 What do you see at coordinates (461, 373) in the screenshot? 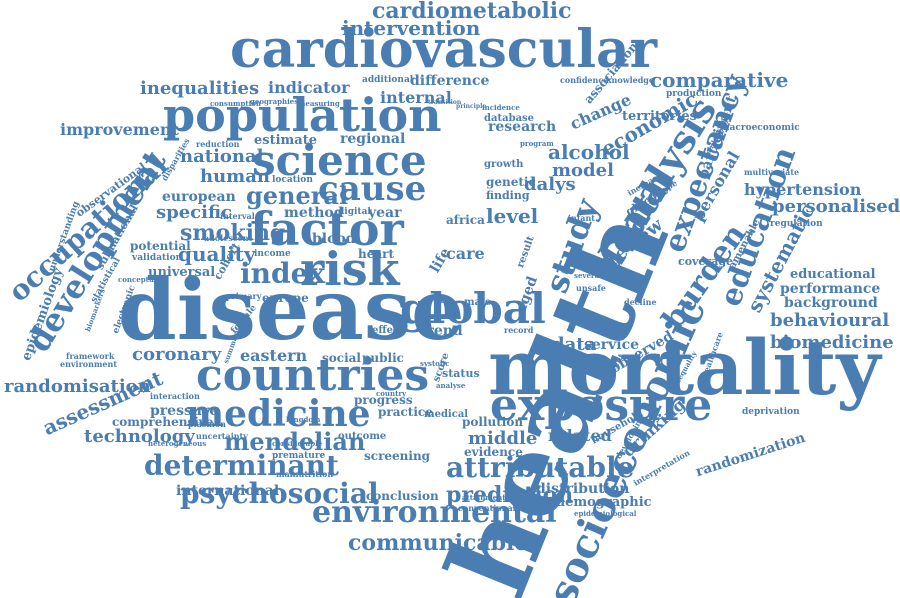
I see `word-status: status` at bounding box center [461, 373].